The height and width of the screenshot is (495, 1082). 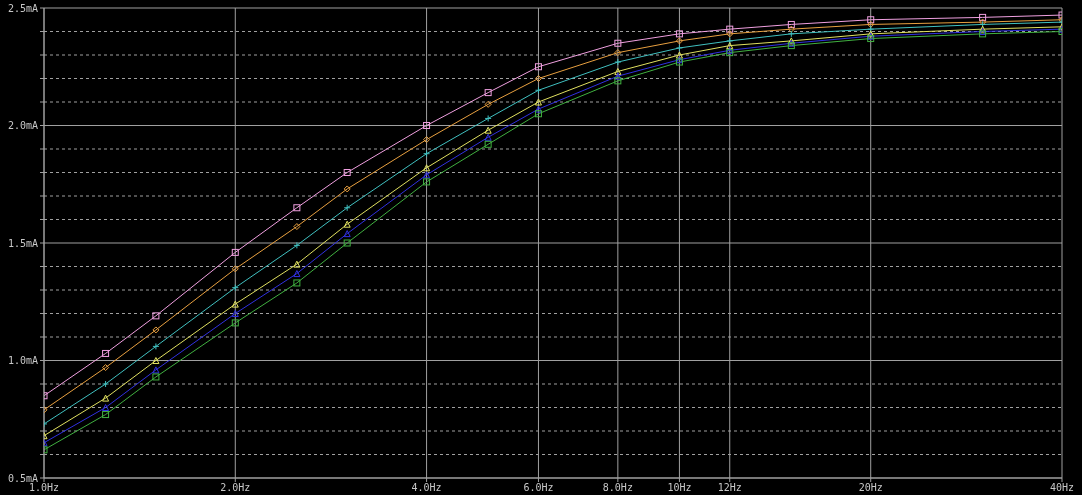 I want to click on x-tick-label: 6.0Hz, so click(x=538, y=488).